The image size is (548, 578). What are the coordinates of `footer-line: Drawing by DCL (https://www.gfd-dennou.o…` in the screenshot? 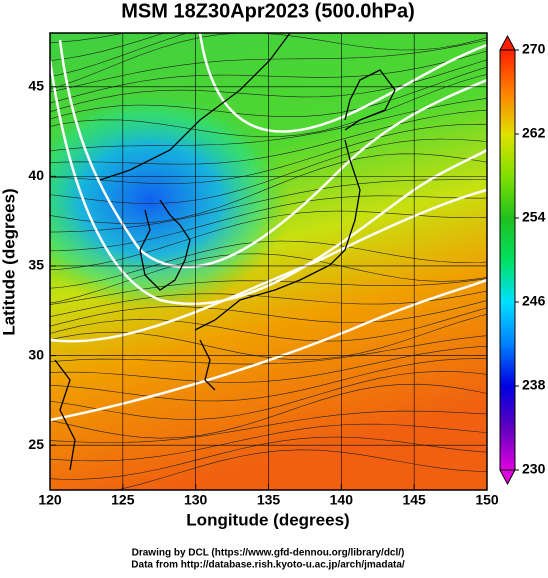 It's located at (268, 553).